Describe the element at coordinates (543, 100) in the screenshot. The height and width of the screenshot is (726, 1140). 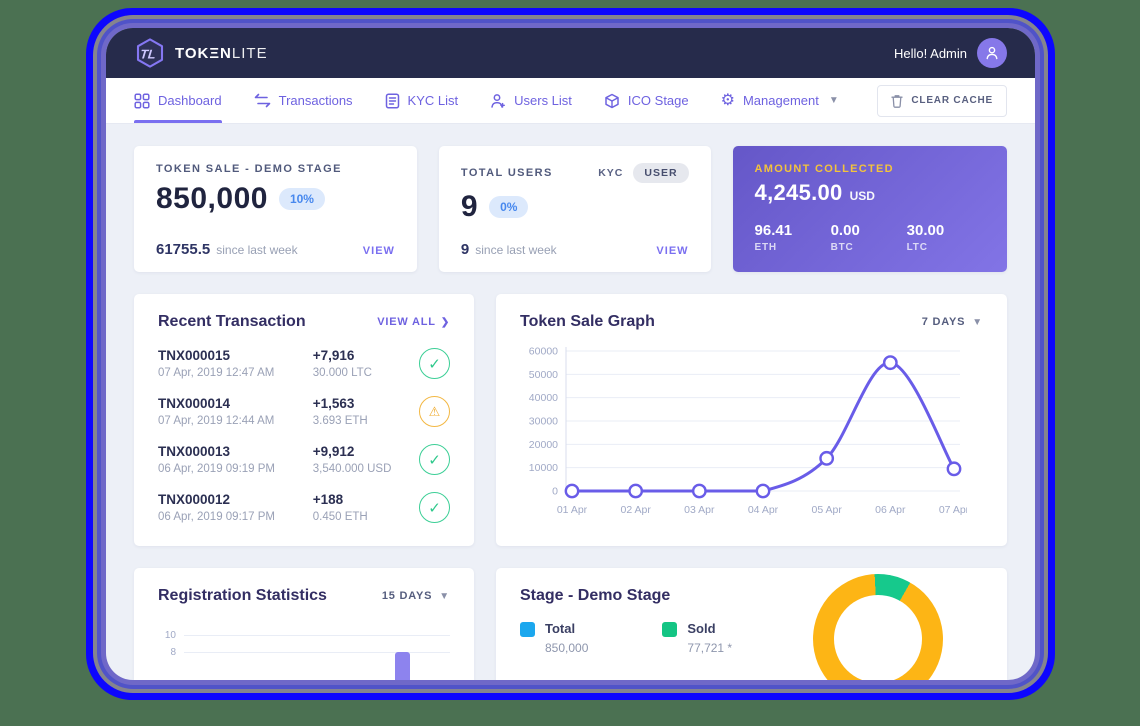
I see `nav-label: Users List` at that location.